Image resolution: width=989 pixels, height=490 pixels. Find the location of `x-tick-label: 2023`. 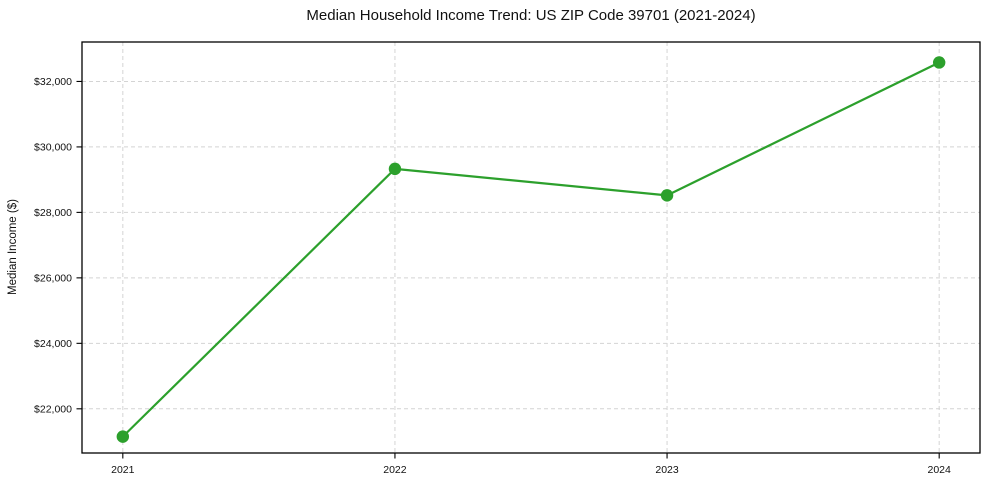

x-tick-label: 2023 is located at coordinates (667, 470).